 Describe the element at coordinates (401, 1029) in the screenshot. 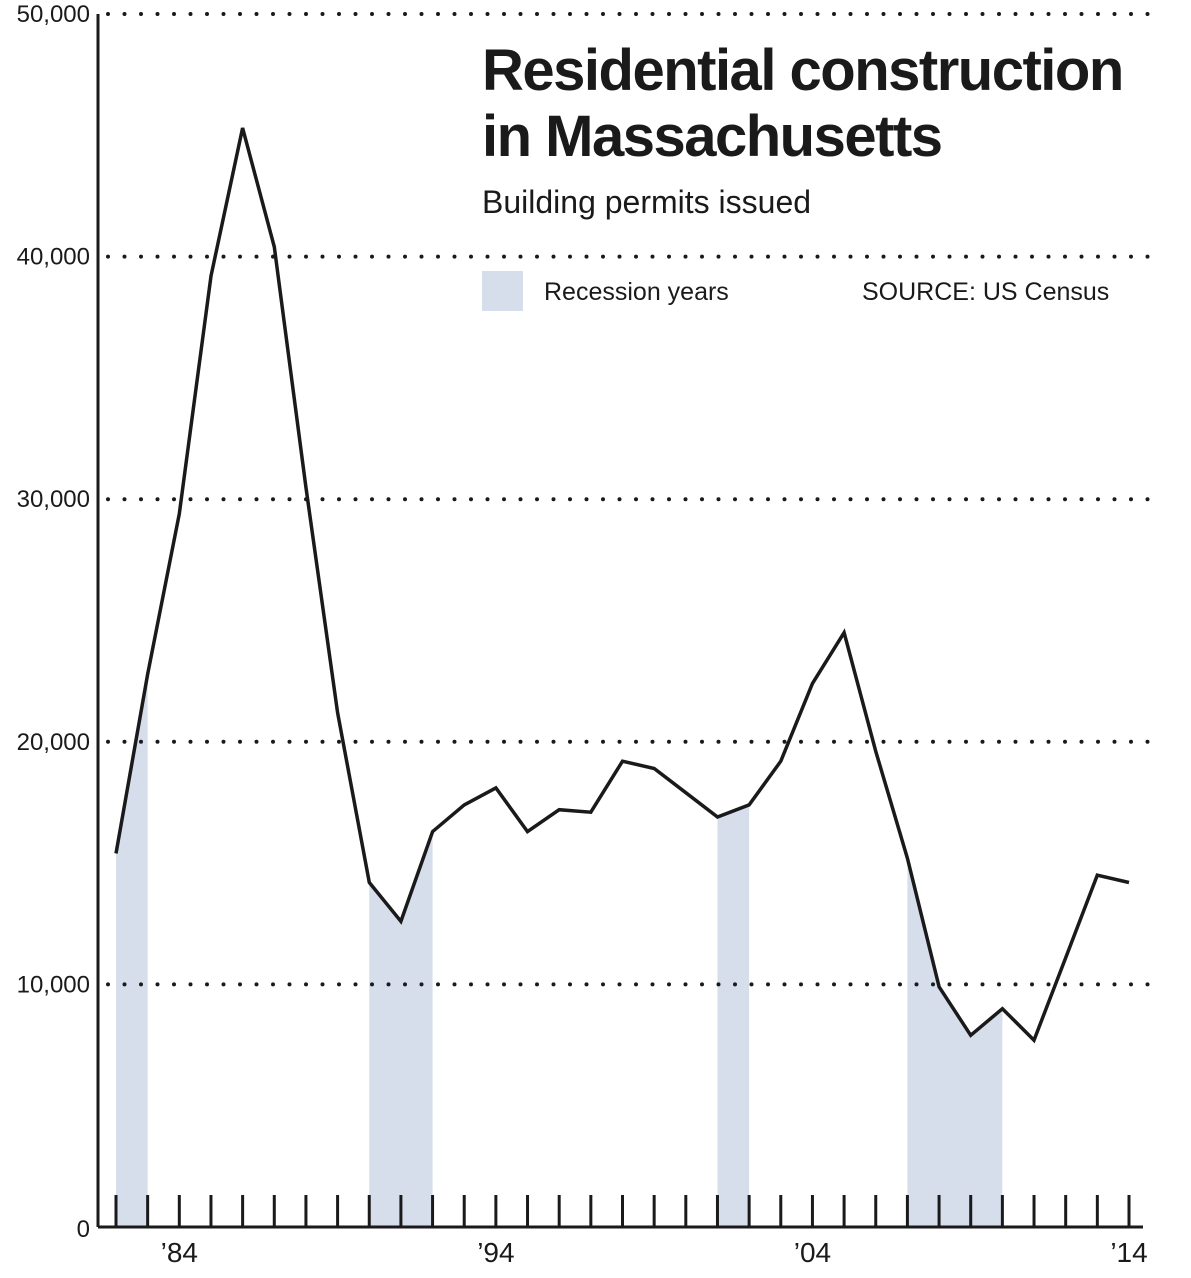

I see `recession-band-1990-1992` at that location.